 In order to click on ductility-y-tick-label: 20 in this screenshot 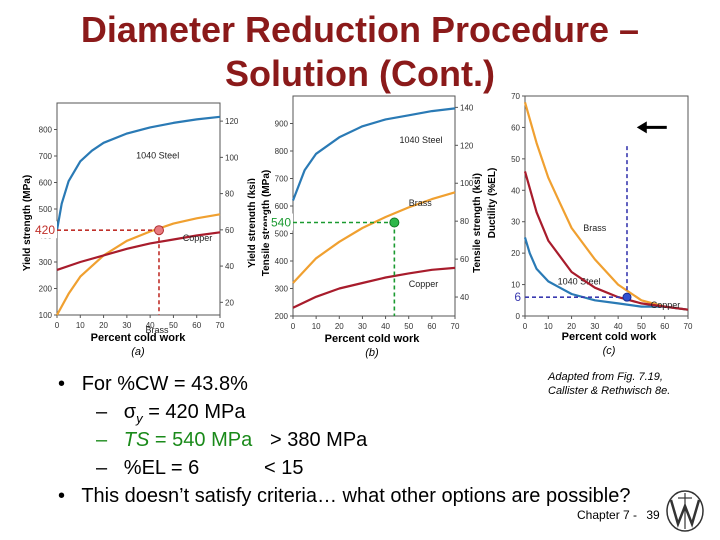, I will do `click(515, 253)`.